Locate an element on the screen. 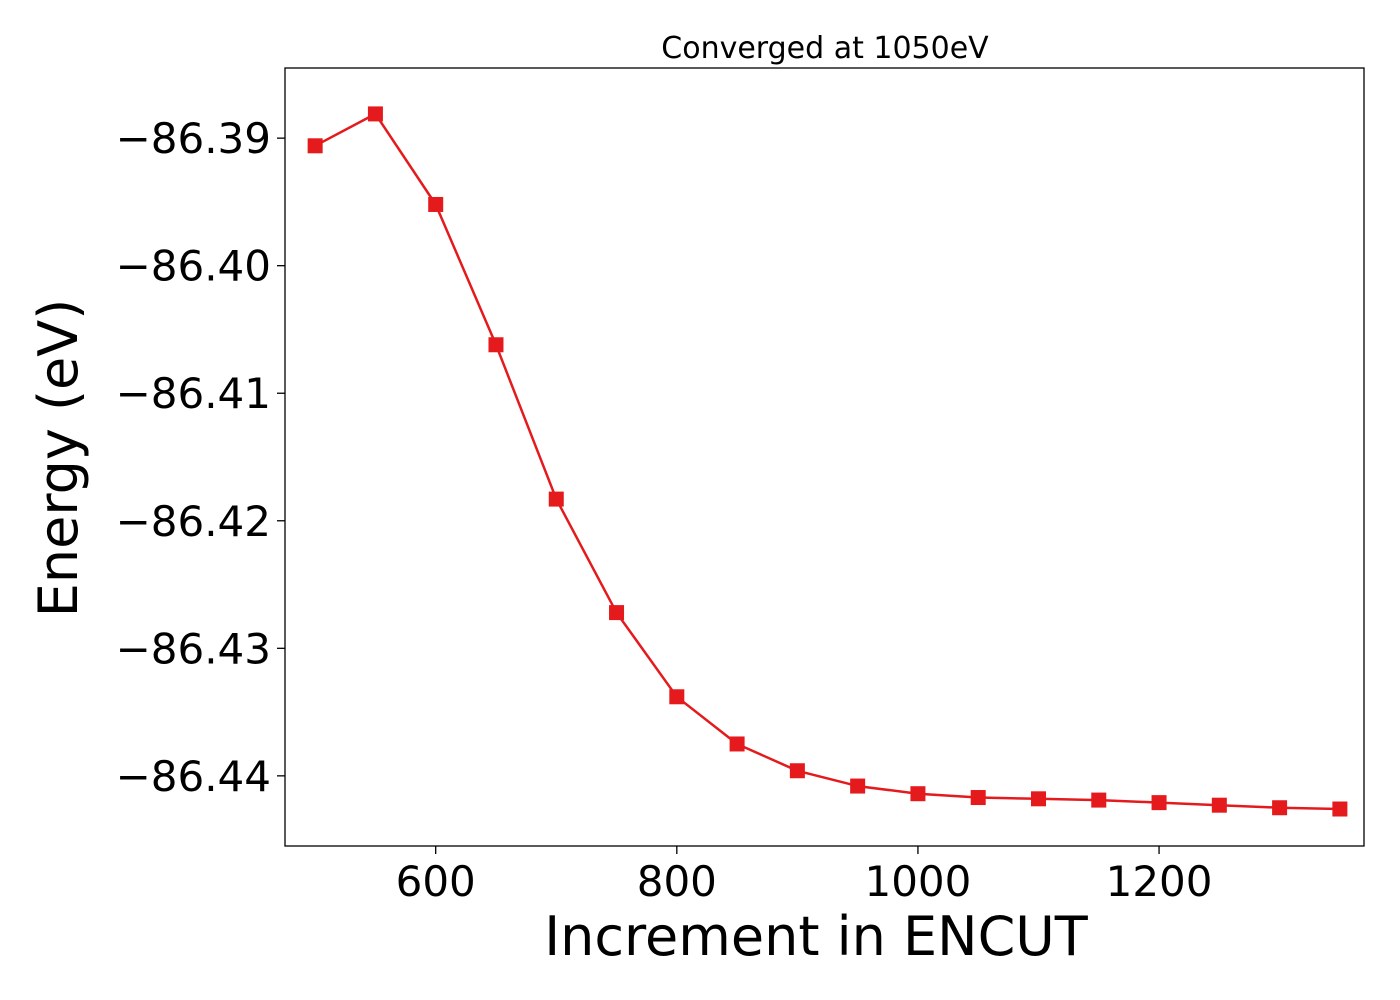 This screenshot has height=1000, width=1400. x-tick-label: 1000 is located at coordinates (917, 881).